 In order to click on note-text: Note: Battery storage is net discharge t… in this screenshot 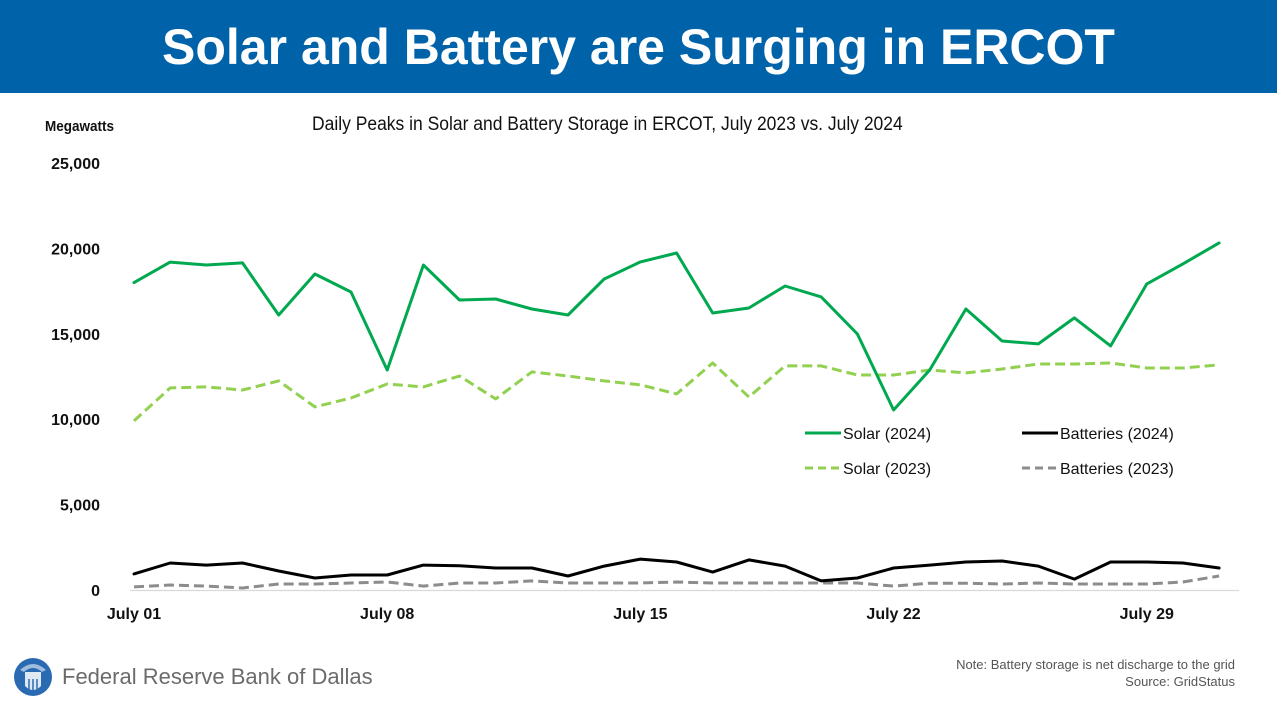, I will do `click(1095, 664)`.